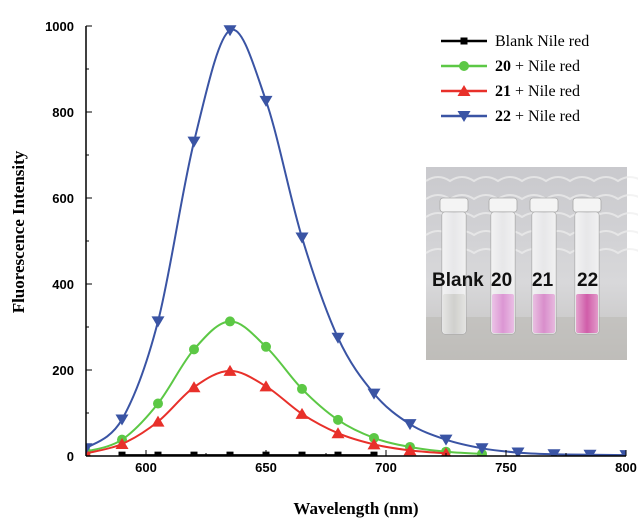 The height and width of the screenshot is (520, 638). What do you see at coordinates (501, 280) in the screenshot?
I see `inset-vial-label: 20` at bounding box center [501, 280].